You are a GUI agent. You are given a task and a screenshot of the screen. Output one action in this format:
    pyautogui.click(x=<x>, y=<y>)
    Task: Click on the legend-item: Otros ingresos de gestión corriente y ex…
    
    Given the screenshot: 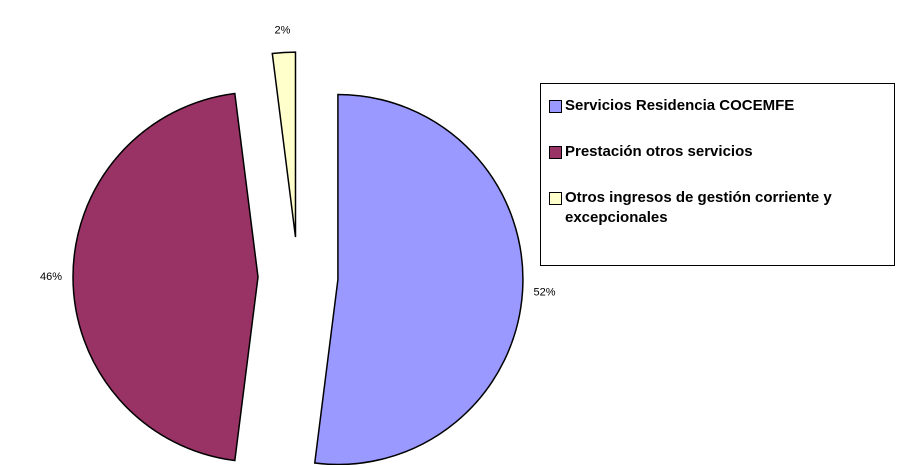 What is the action you would take?
    pyautogui.click(x=717, y=208)
    